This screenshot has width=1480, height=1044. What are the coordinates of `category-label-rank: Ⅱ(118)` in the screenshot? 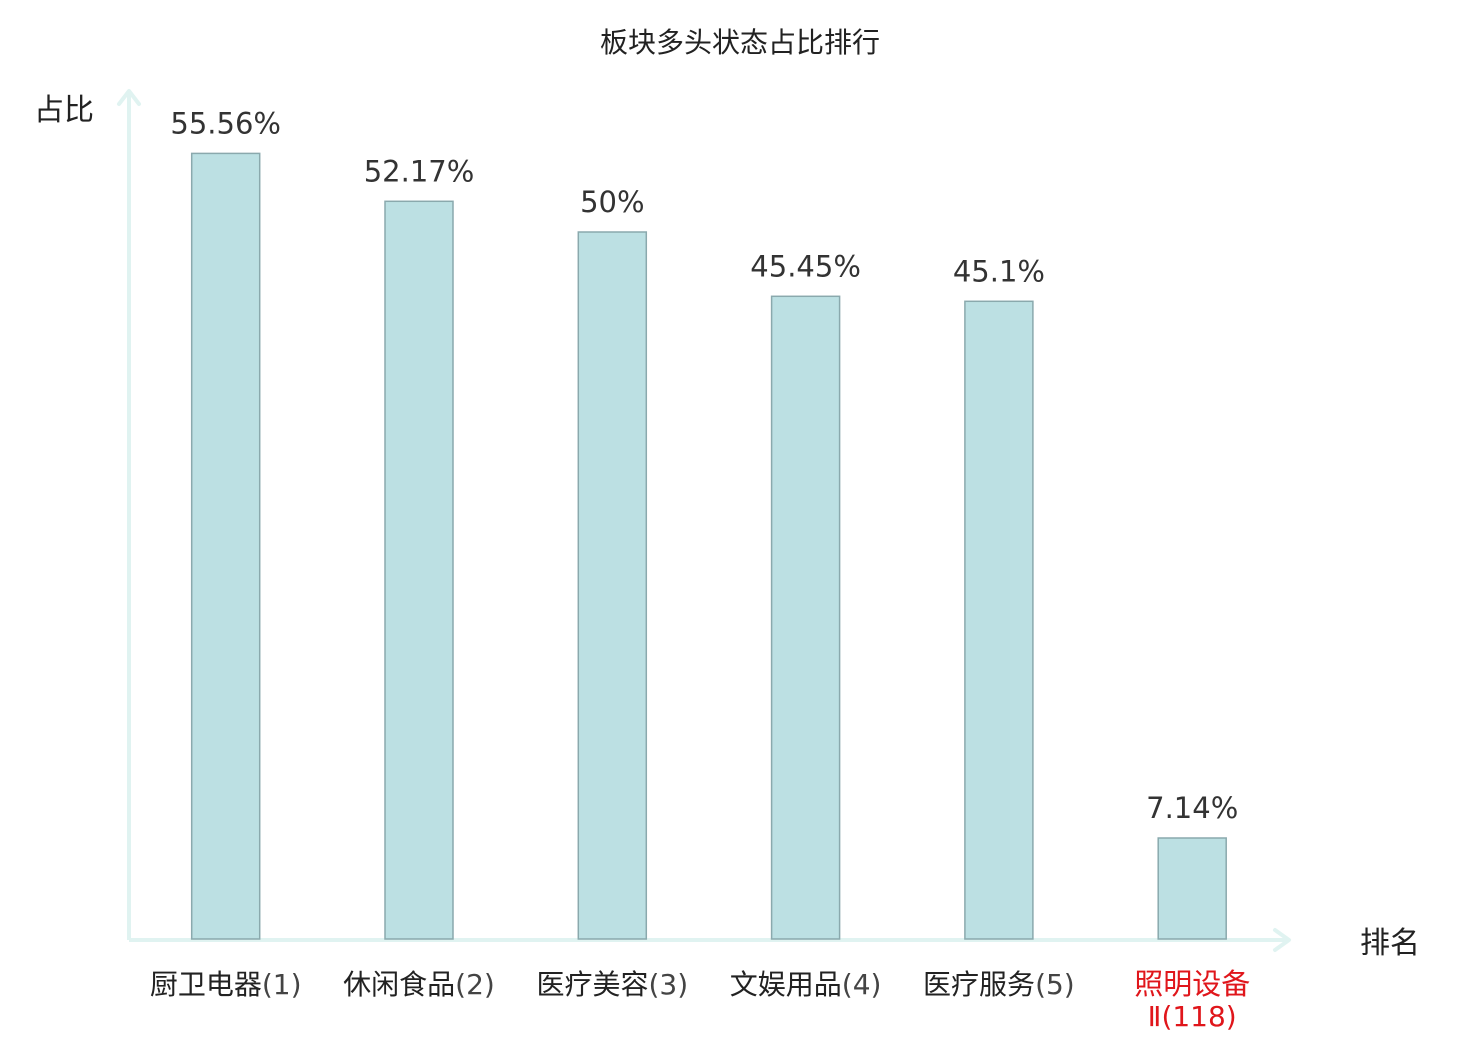 It's located at (1192, 1016).